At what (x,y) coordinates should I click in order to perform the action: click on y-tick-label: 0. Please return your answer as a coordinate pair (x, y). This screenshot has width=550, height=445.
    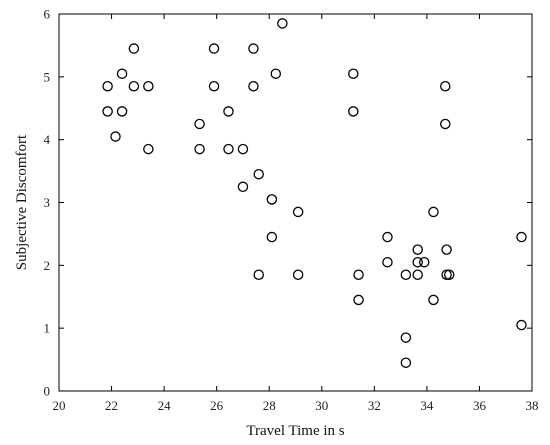
    Looking at the image, I should click on (47, 391).